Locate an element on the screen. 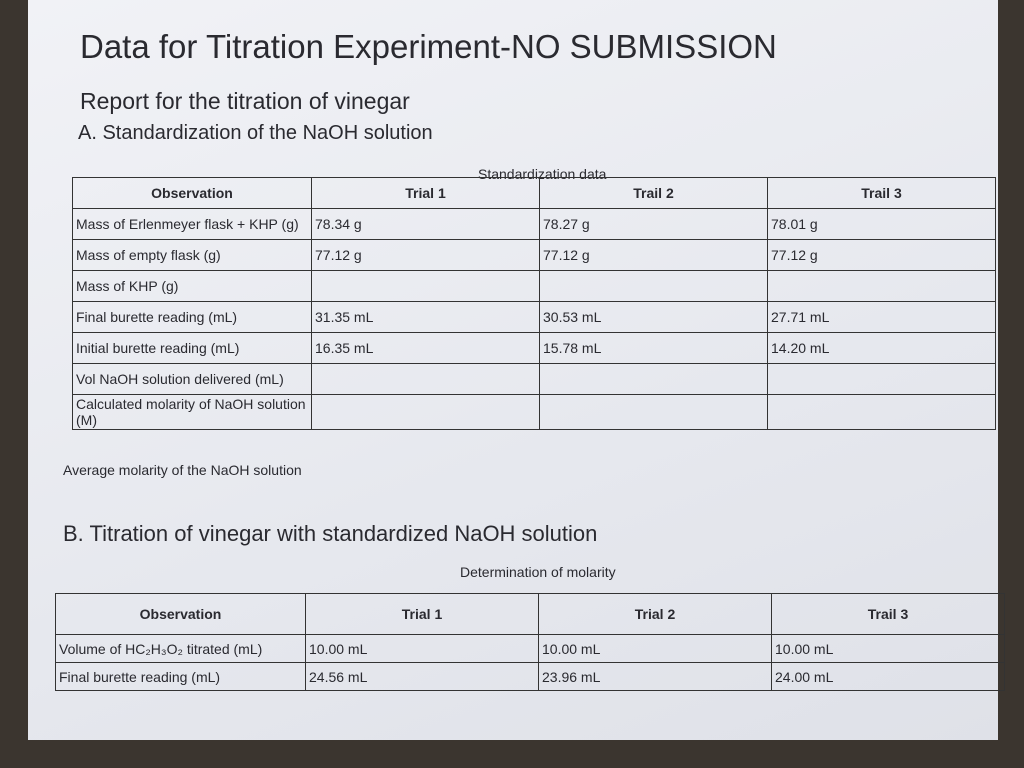  cell: 30.53 mL is located at coordinates (653, 317).